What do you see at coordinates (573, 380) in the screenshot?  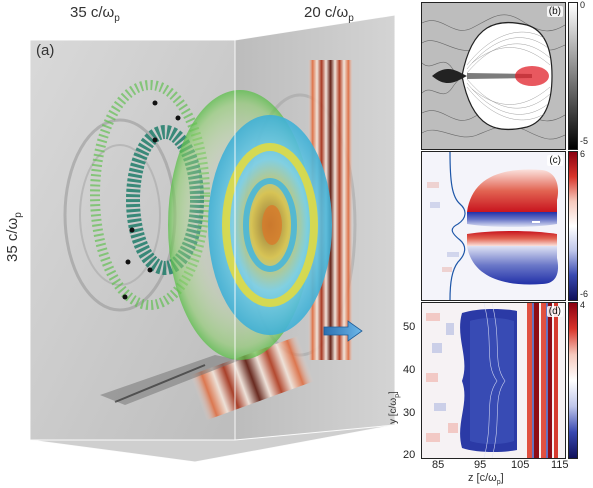 I see `panel-d-colorbar` at bounding box center [573, 380].